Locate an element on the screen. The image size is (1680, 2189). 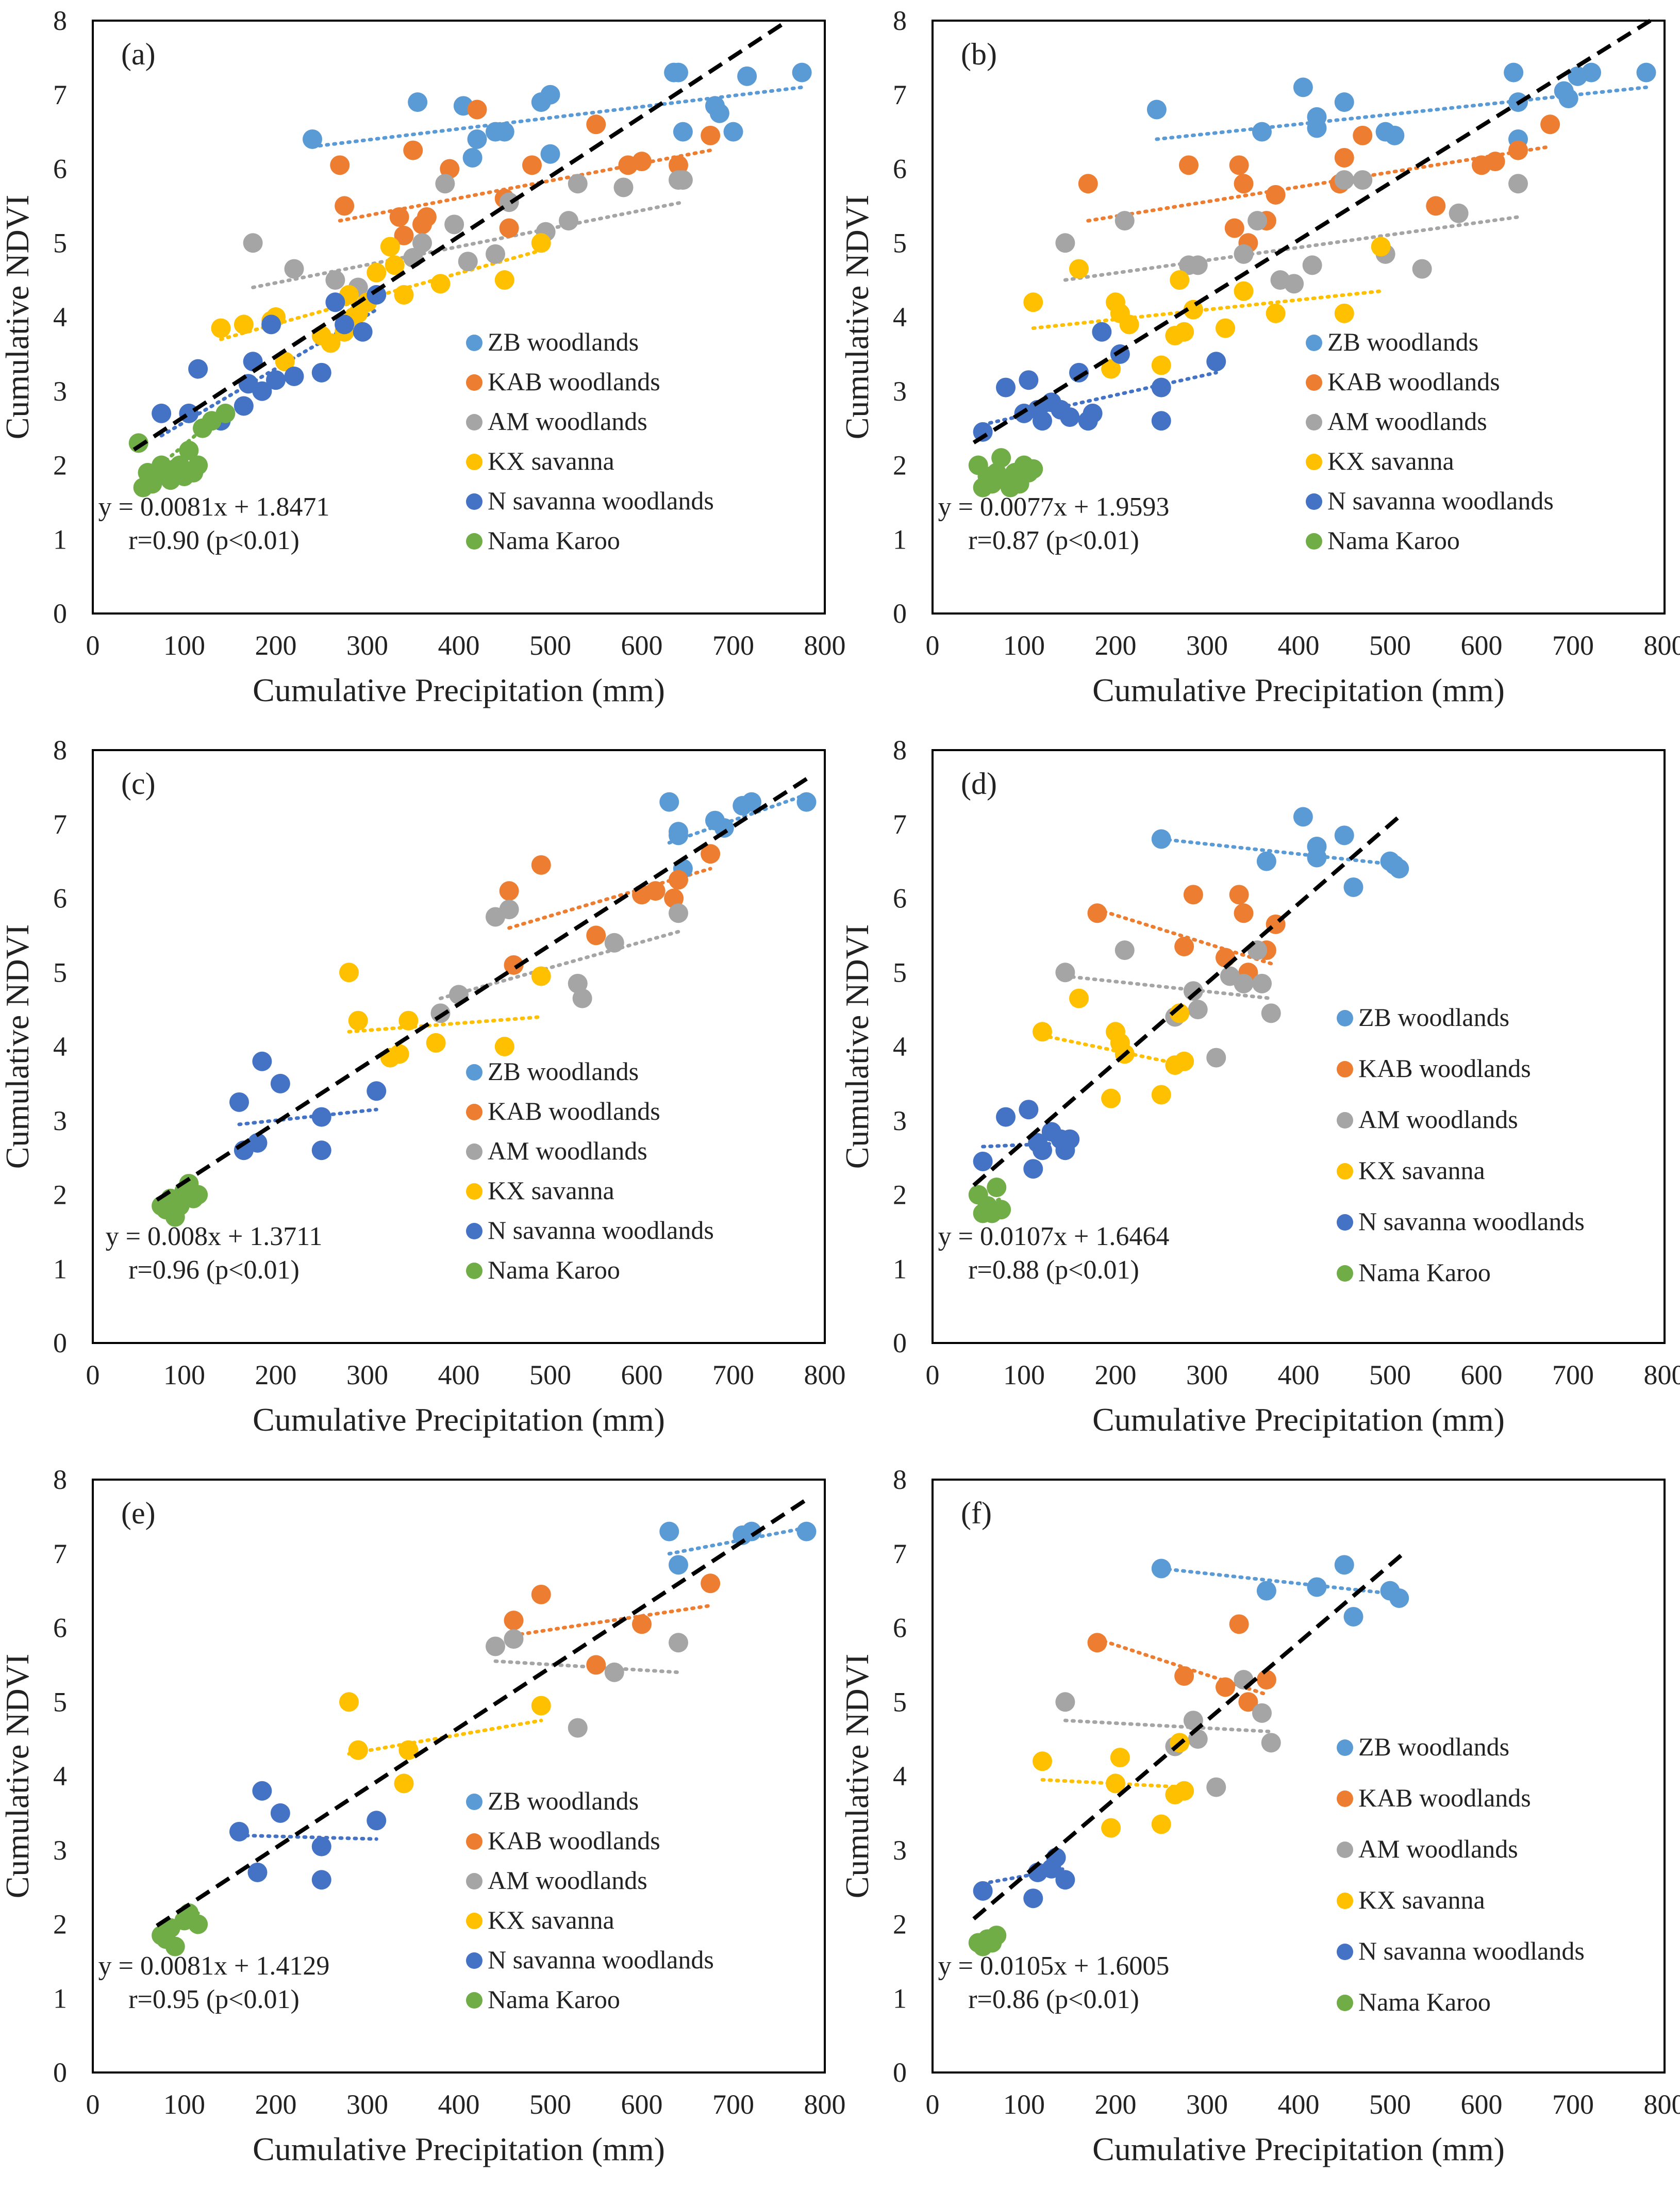
legend-label: ZB woodlands is located at coordinates (1402, 342).